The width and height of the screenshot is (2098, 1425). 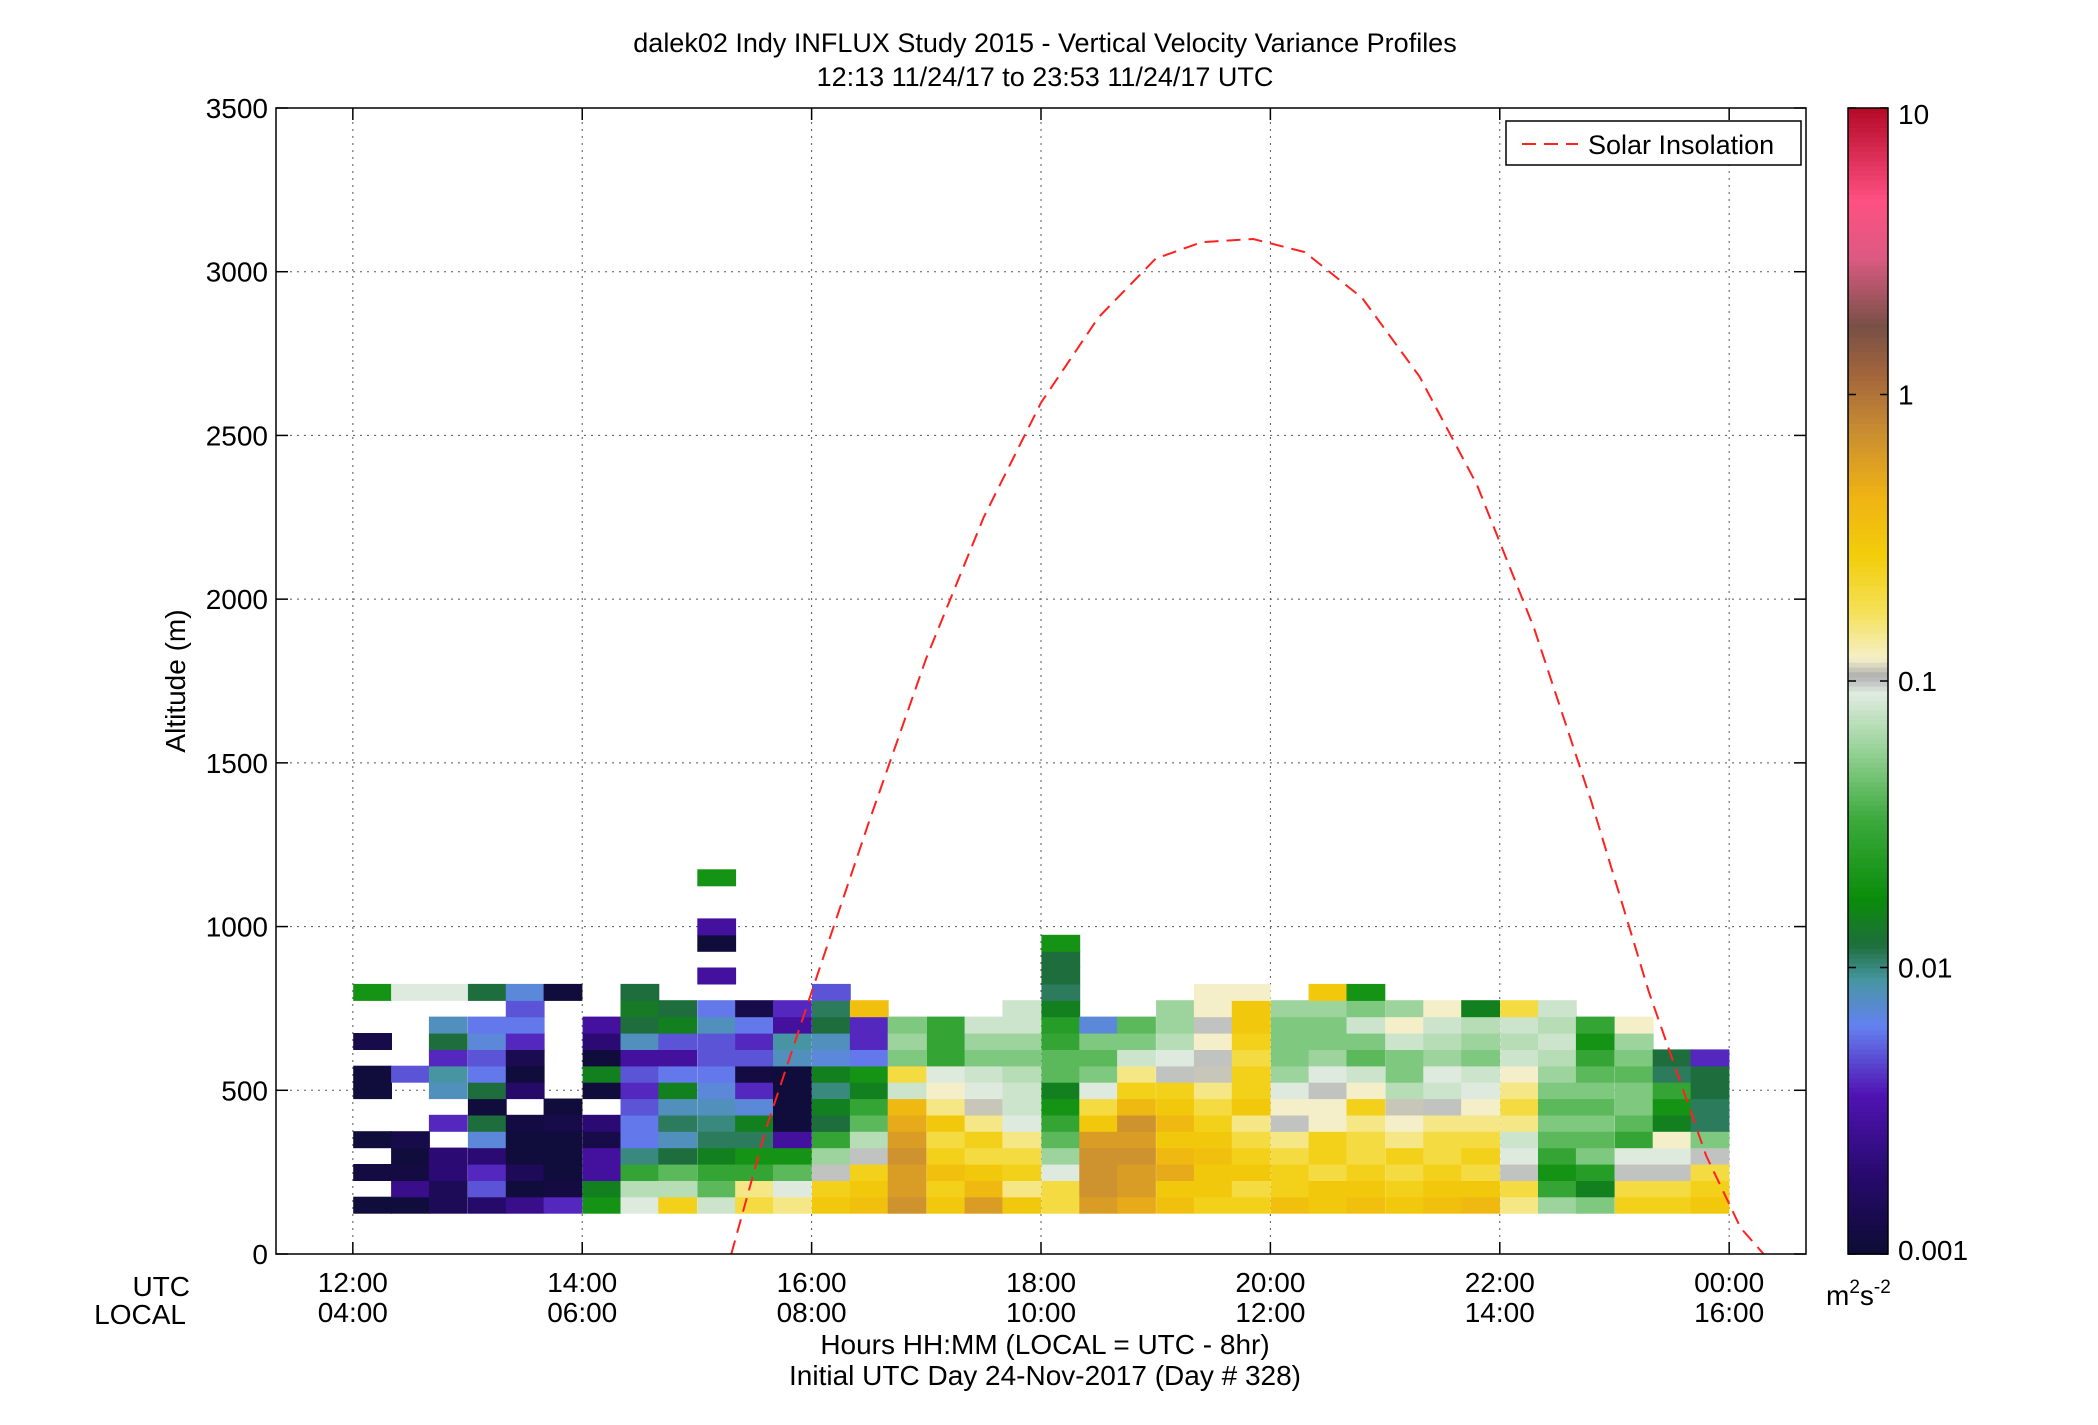 I want to click on colorbar, so click(x=1868, y=681).